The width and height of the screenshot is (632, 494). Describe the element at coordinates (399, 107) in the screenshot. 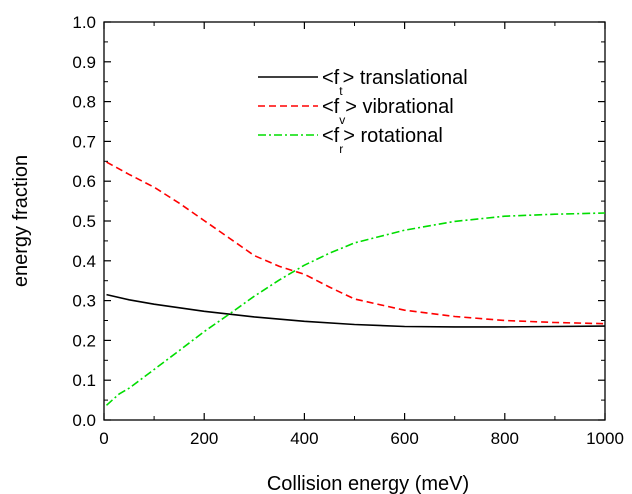

I see `legend-label-suffix: > vibrational` at that location.